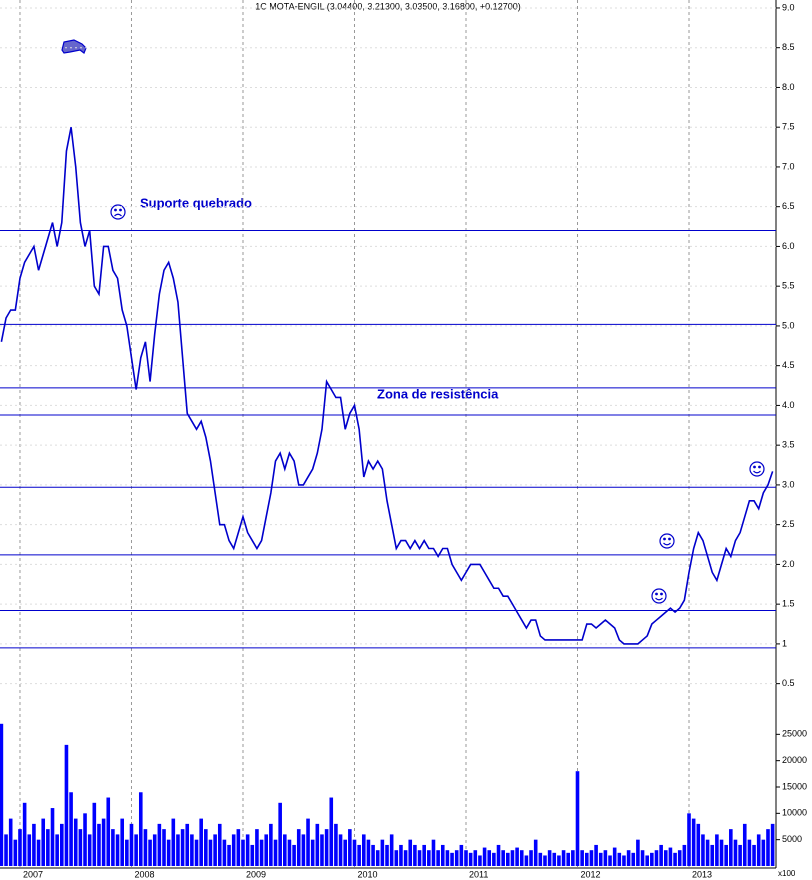  I want to click on y-tick-label: 5.5, so click(788, 286).